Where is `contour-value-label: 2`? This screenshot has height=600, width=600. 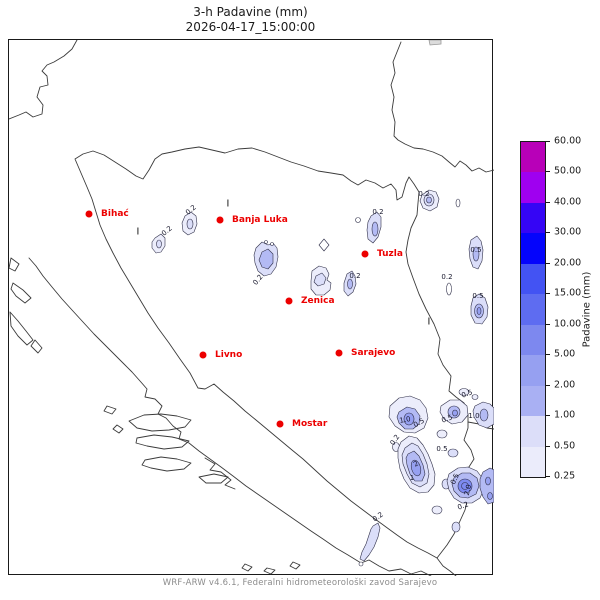 contour-value-label: 2 is located at coordinates (416, 464).